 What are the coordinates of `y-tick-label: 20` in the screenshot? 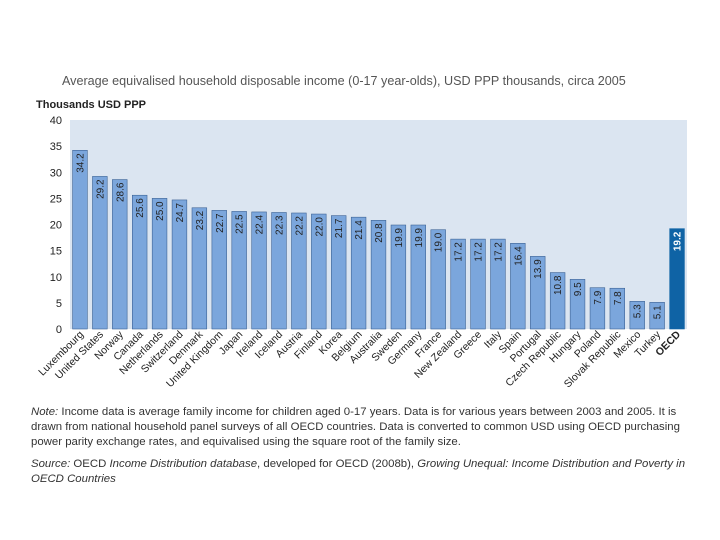 It's located at (56, 226).